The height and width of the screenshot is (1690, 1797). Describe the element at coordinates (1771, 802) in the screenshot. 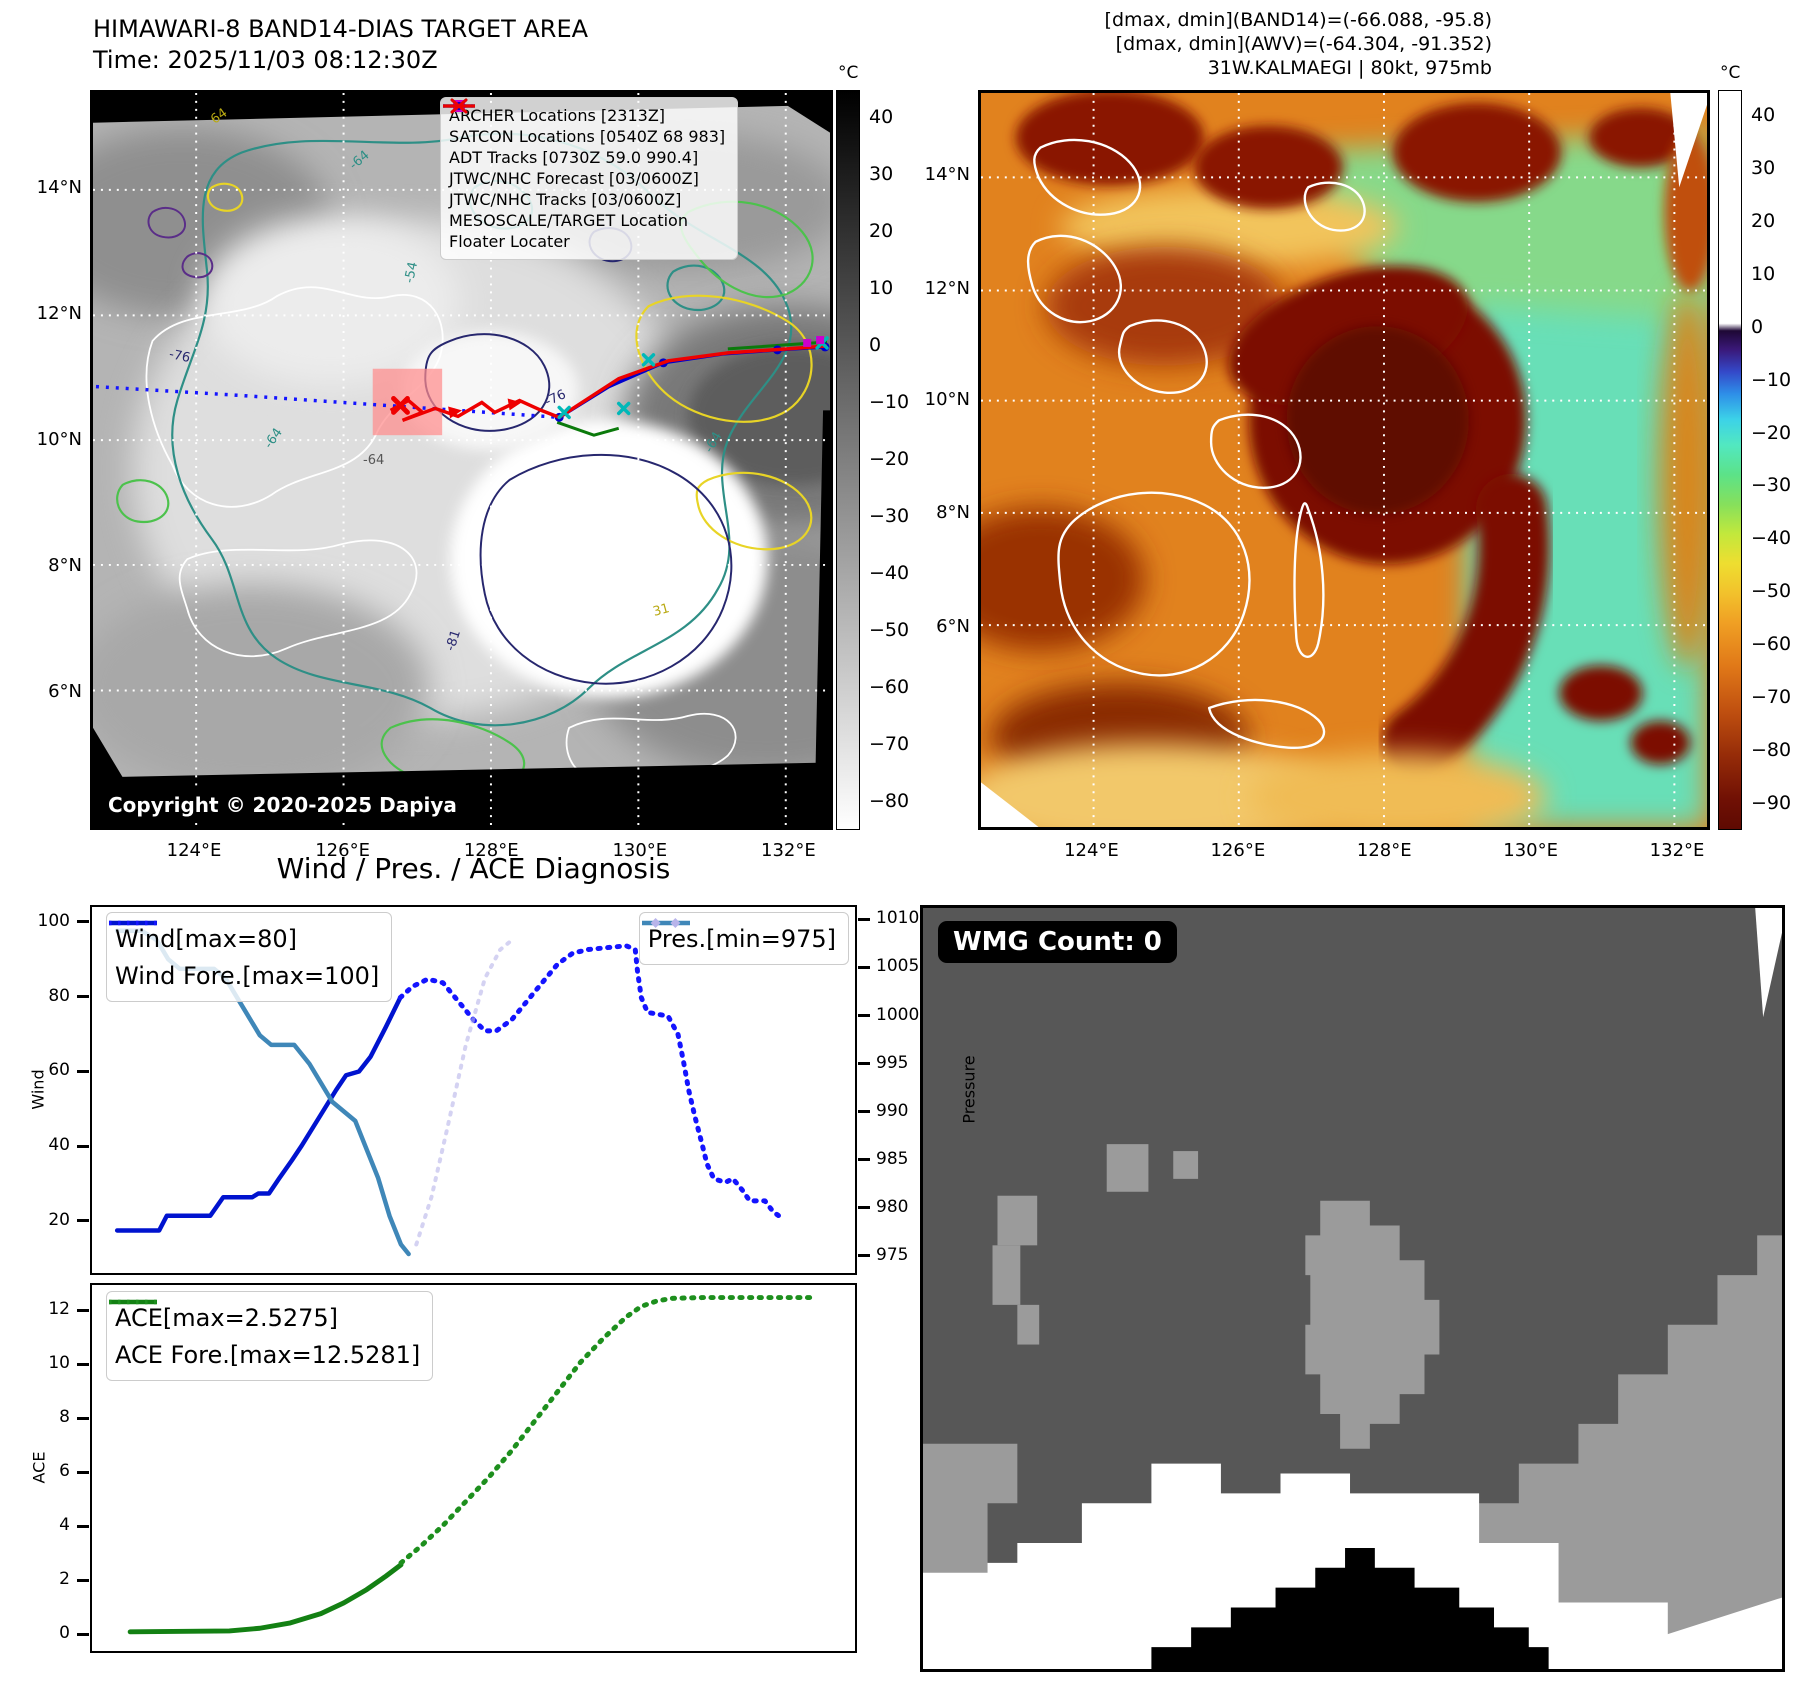

I see `colorbar-tick-label: −90` at that location.